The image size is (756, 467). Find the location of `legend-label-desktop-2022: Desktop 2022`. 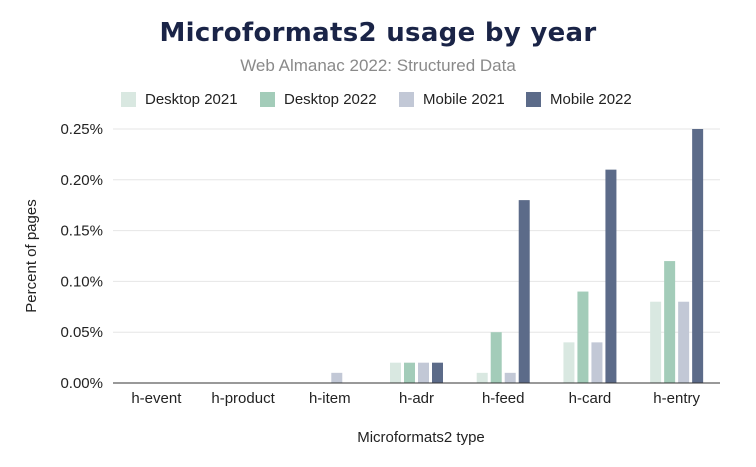

legend-label-desktop-2022: Desktop 2022 is located at coordinates (330, 99).